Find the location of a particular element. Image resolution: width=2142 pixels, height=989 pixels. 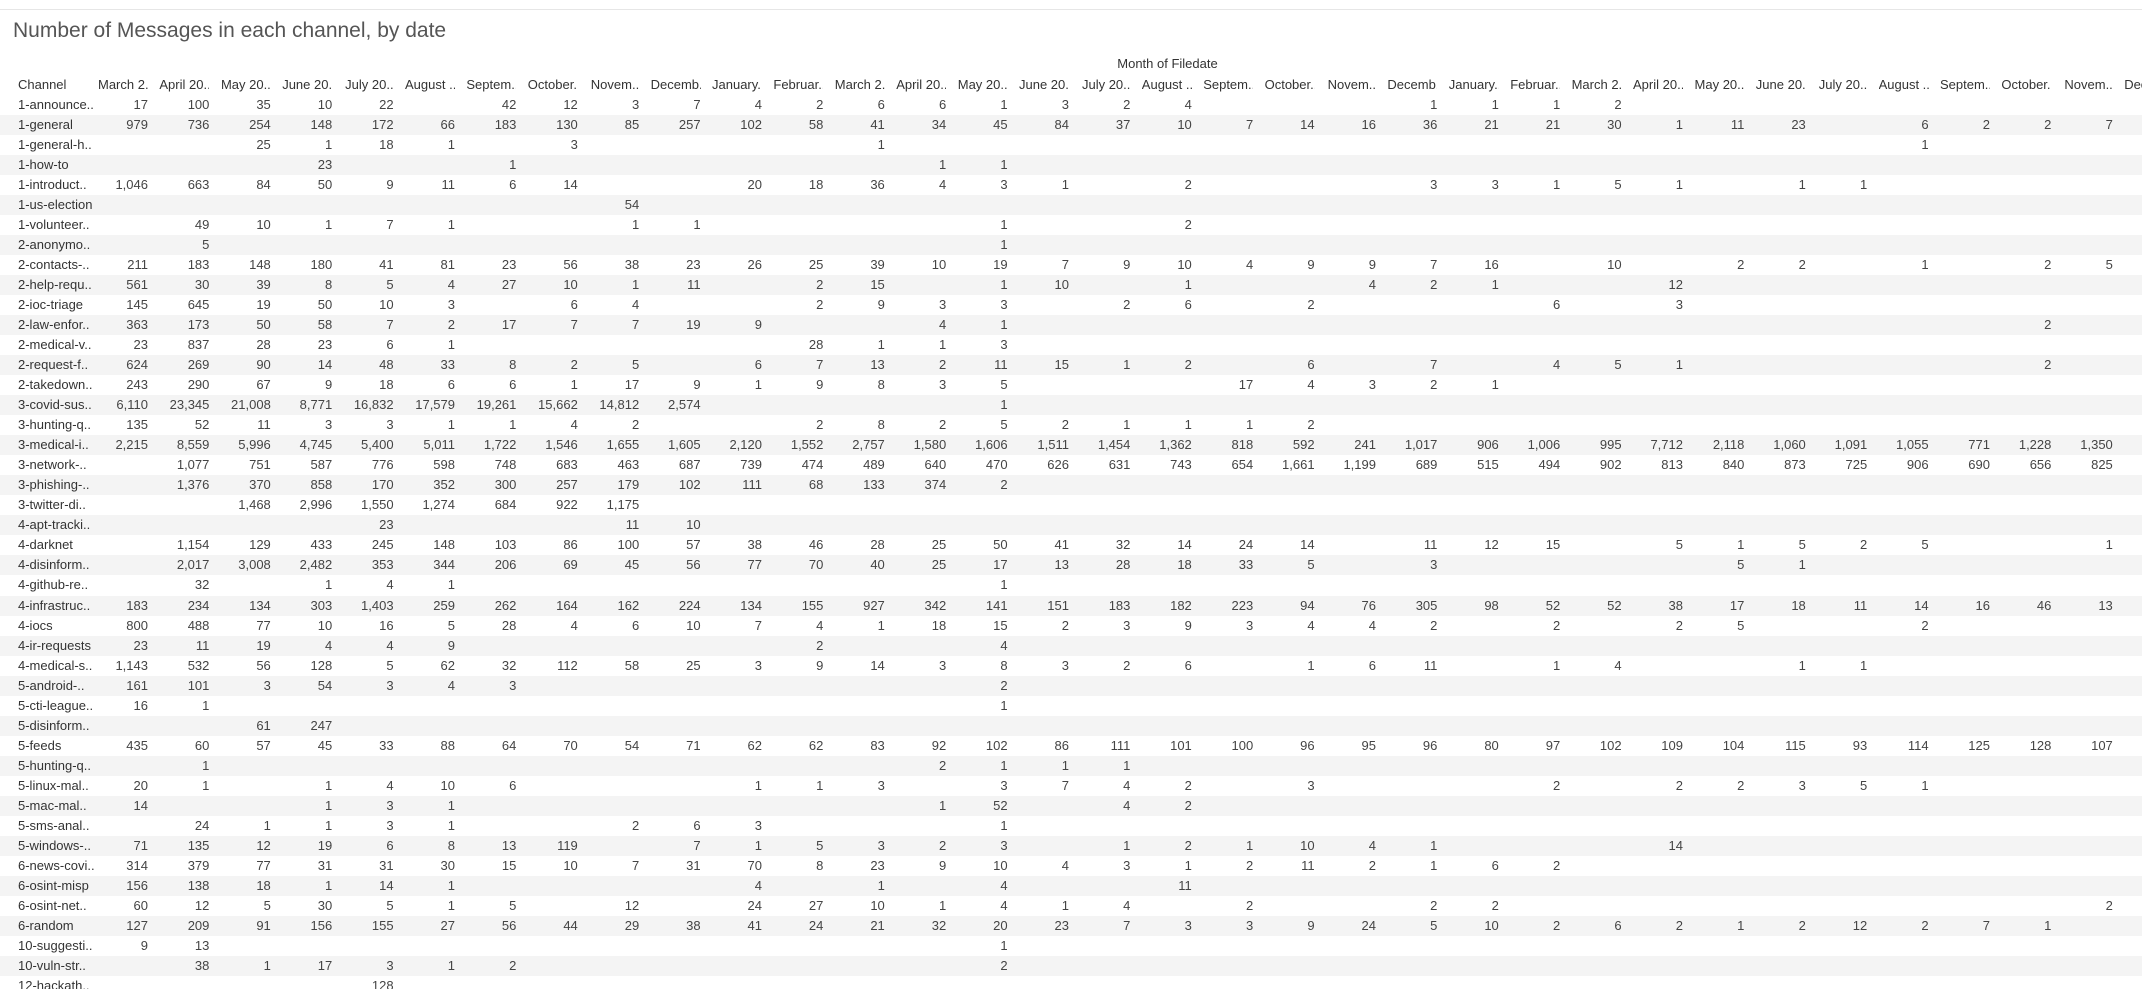

table-cell: 81 is located at coordinates (447, 265).